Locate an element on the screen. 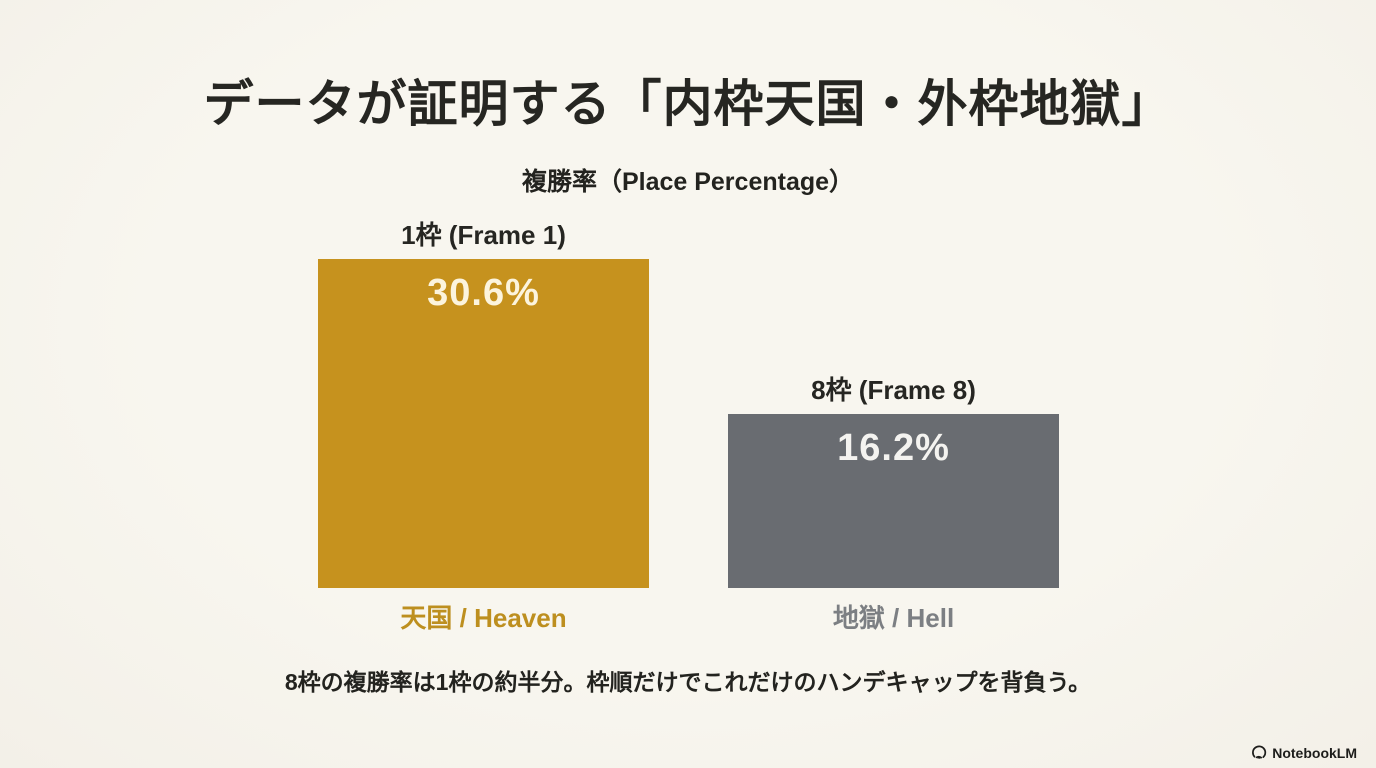  bar-frame8: 16.2% is located at coordinates (893, 501).